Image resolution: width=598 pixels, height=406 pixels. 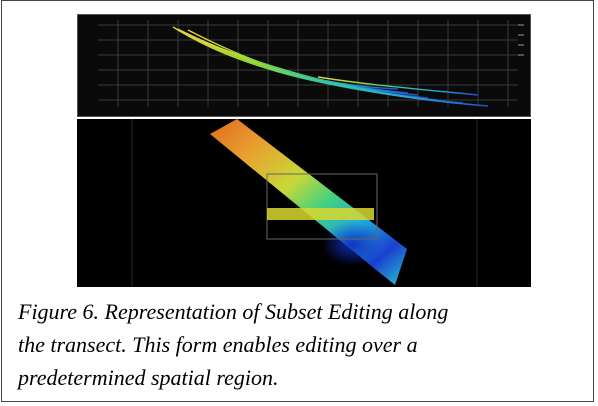 What do you see at coordinates (330, 66) in the screenshot?
I see `profile-soundings` at bounding box center [330, 66].